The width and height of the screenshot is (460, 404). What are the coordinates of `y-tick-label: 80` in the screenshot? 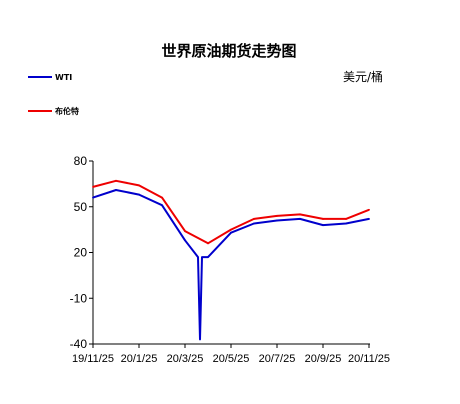 It's located at (81, 161).